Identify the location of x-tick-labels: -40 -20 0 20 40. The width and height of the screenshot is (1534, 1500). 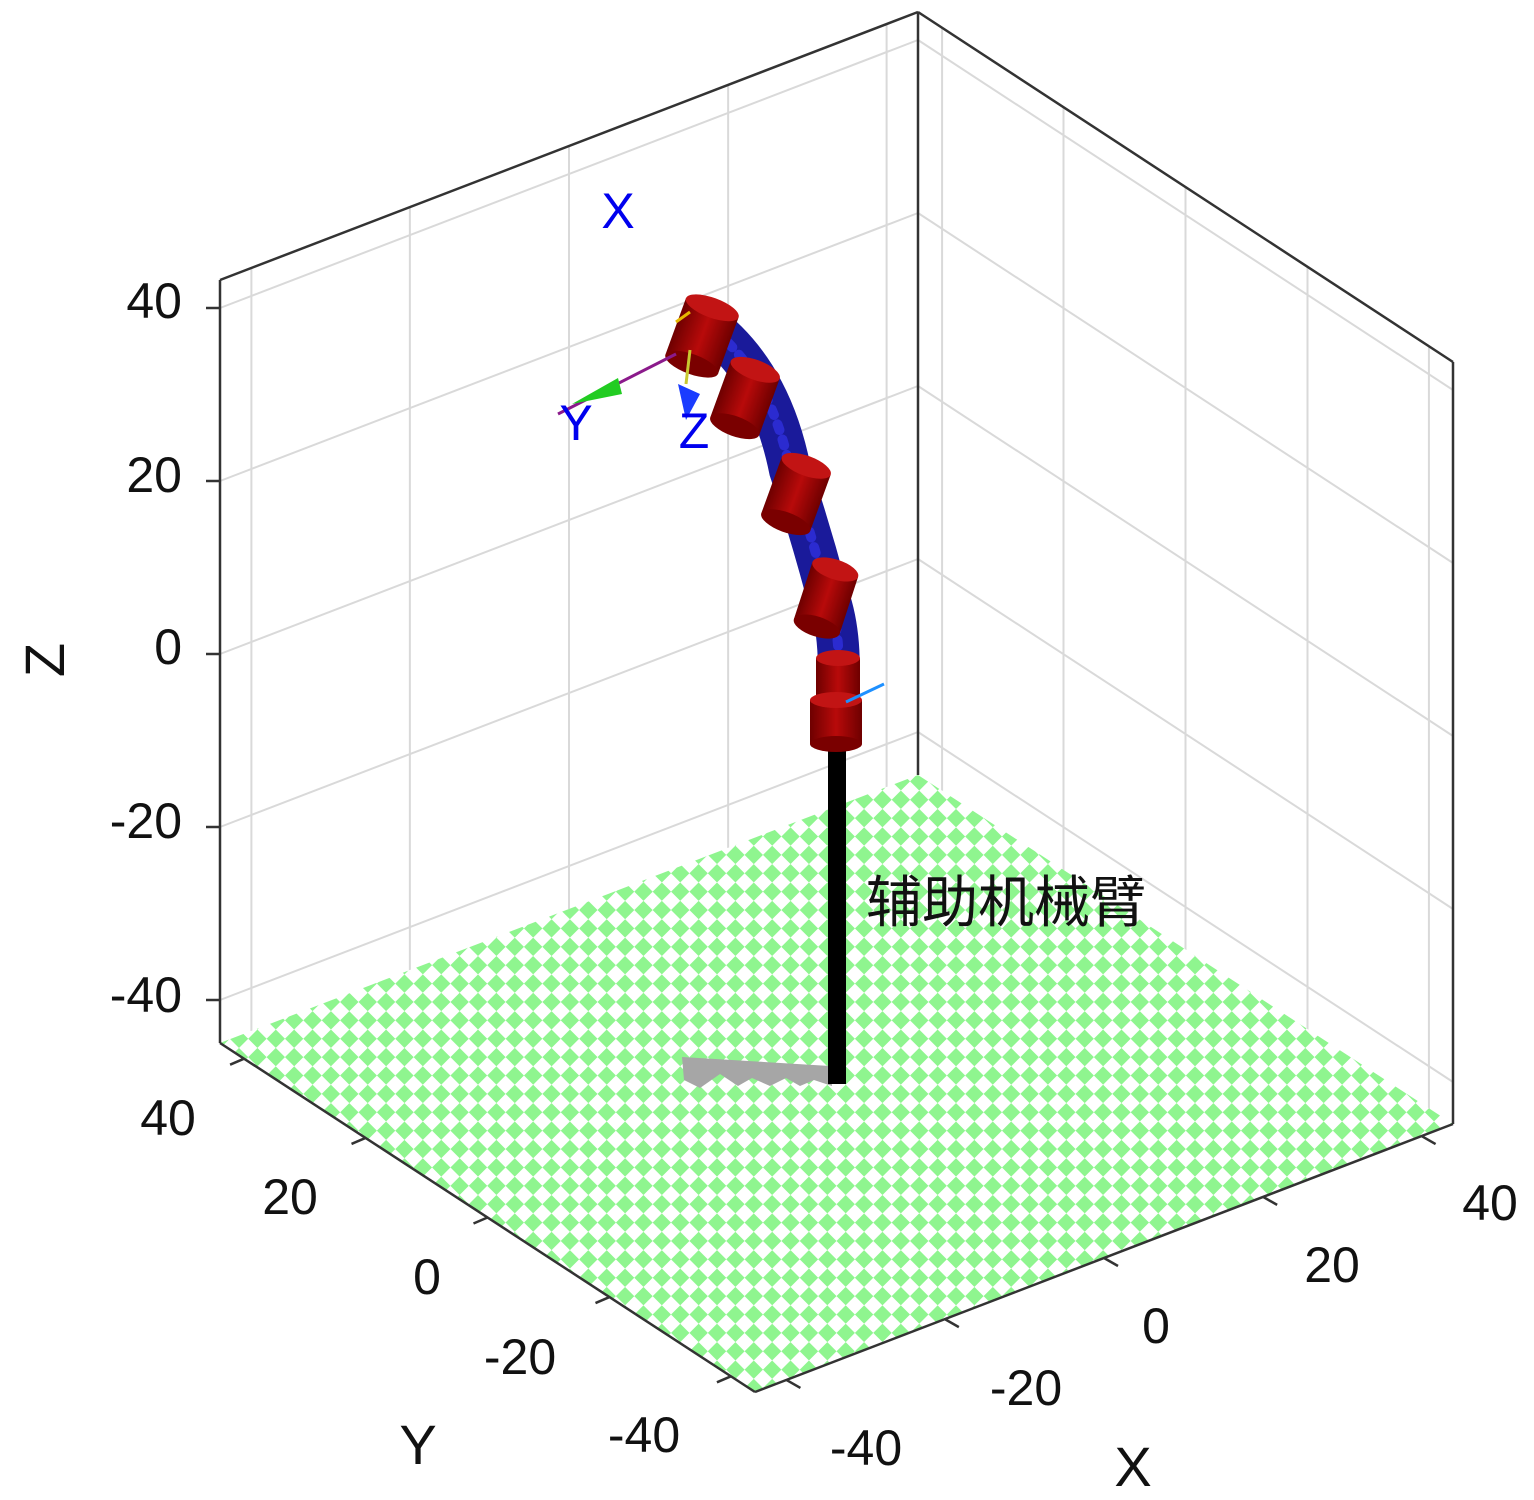
(1174, 1325).